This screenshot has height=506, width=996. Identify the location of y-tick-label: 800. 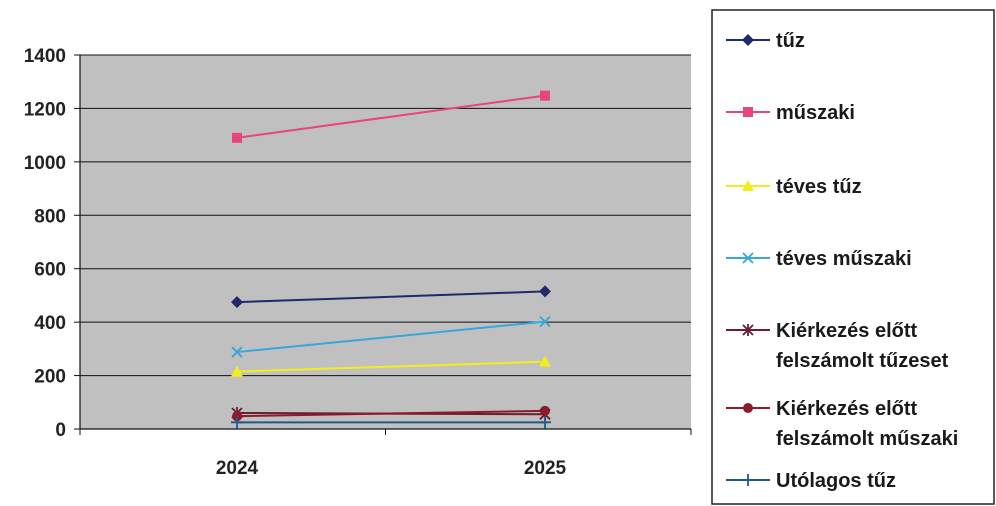
(50, 216).